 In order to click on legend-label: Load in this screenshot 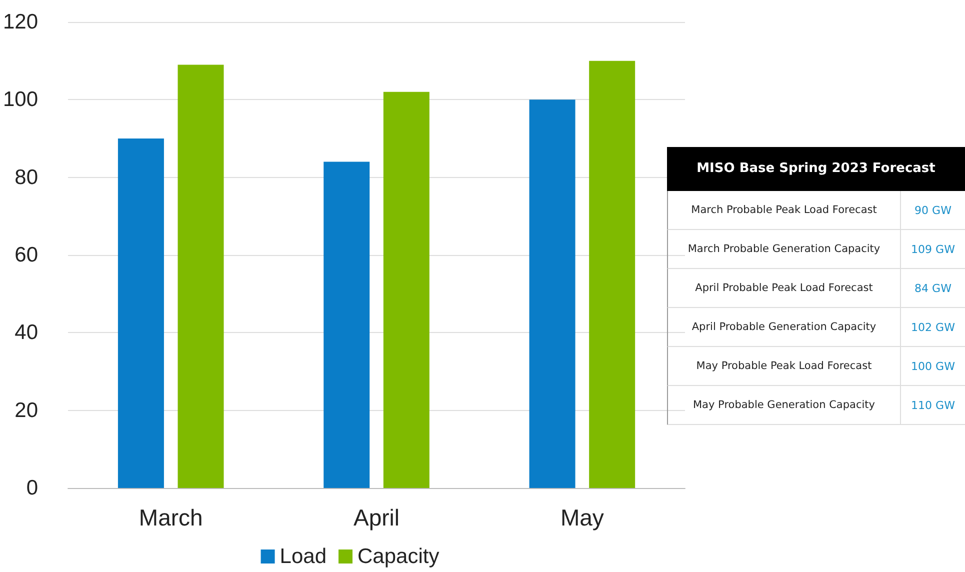, I will do `click(303, 556)`.